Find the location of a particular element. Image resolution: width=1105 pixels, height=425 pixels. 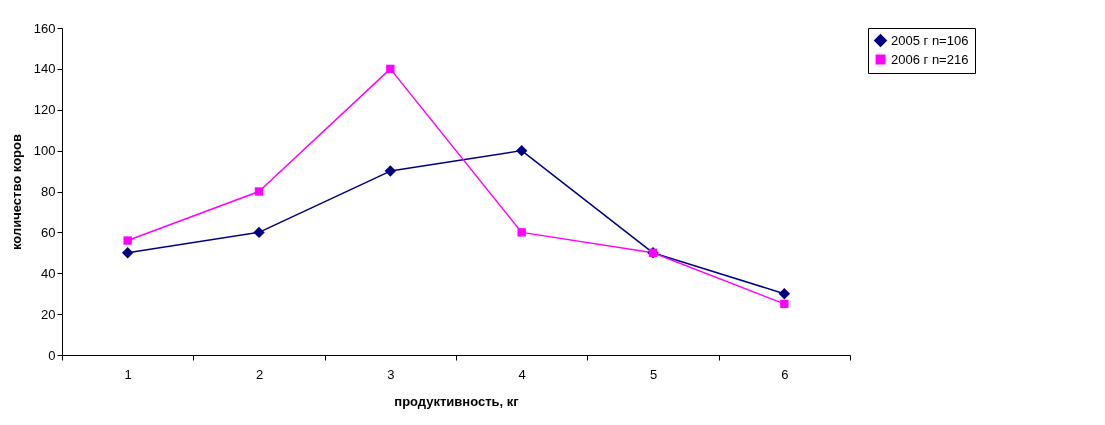

x-tick-label: 3 is located at coordinates (391, 374).